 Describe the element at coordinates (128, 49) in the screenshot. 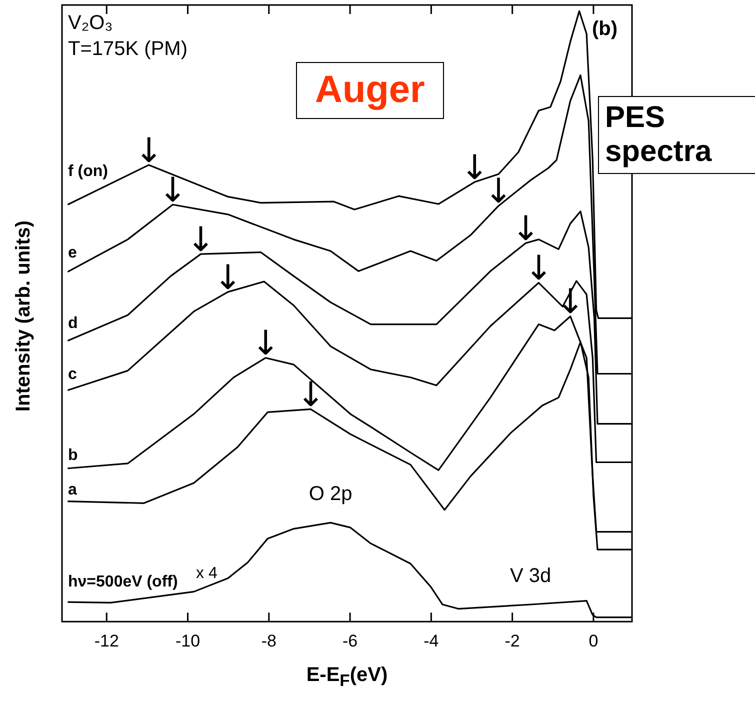

I see `annotation: T=175K (PM)` at that location.